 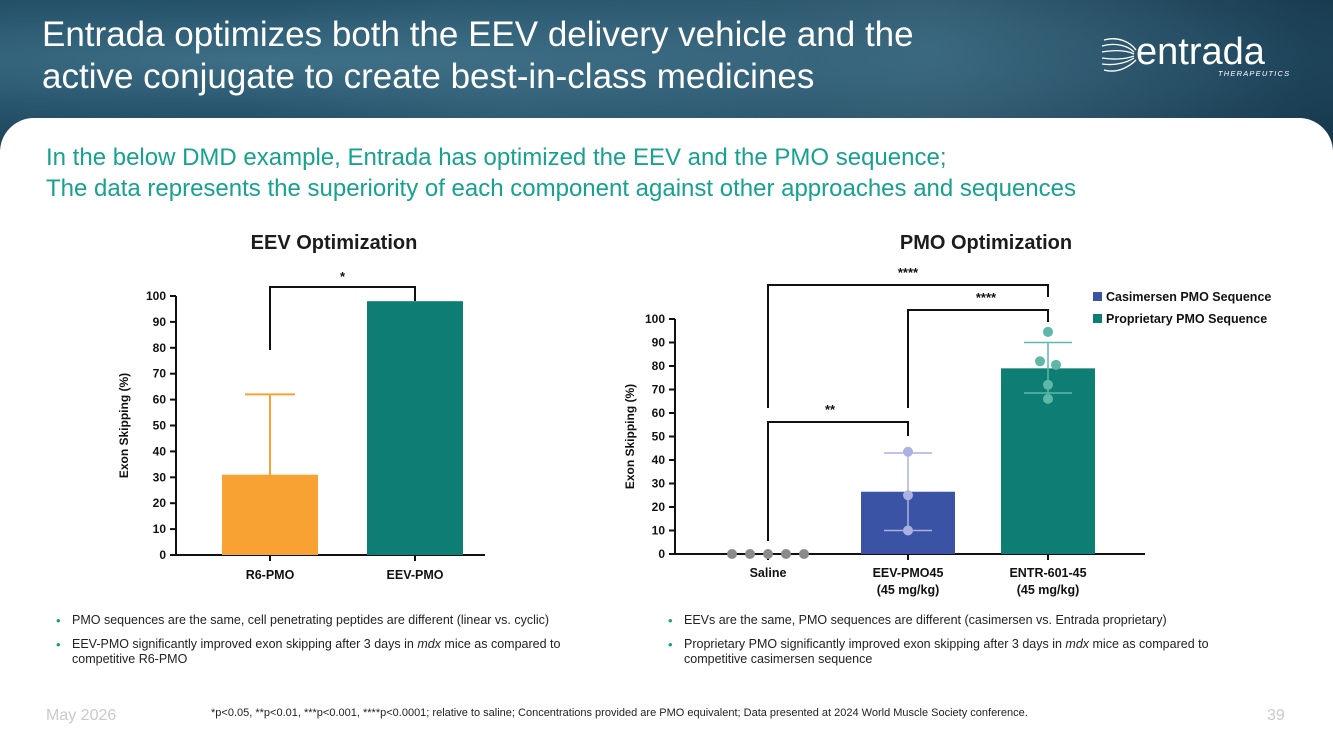 What do you see at coordinates (270, 514) in the screenshot?
I see `bar-r6-pmo` at bounding box center [270, 514].